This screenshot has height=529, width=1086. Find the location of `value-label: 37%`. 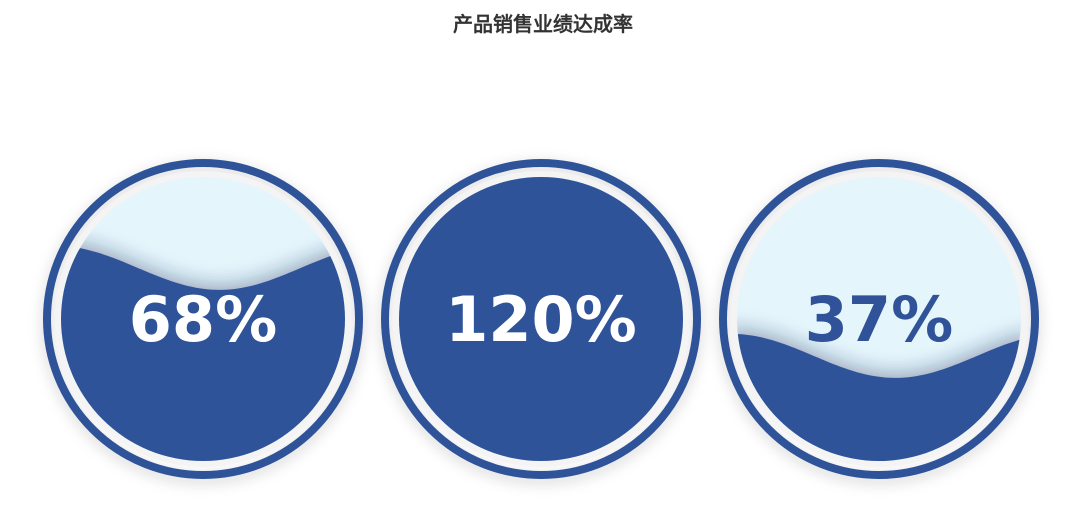

value-label: 37% is located at coordinates (879, 319).